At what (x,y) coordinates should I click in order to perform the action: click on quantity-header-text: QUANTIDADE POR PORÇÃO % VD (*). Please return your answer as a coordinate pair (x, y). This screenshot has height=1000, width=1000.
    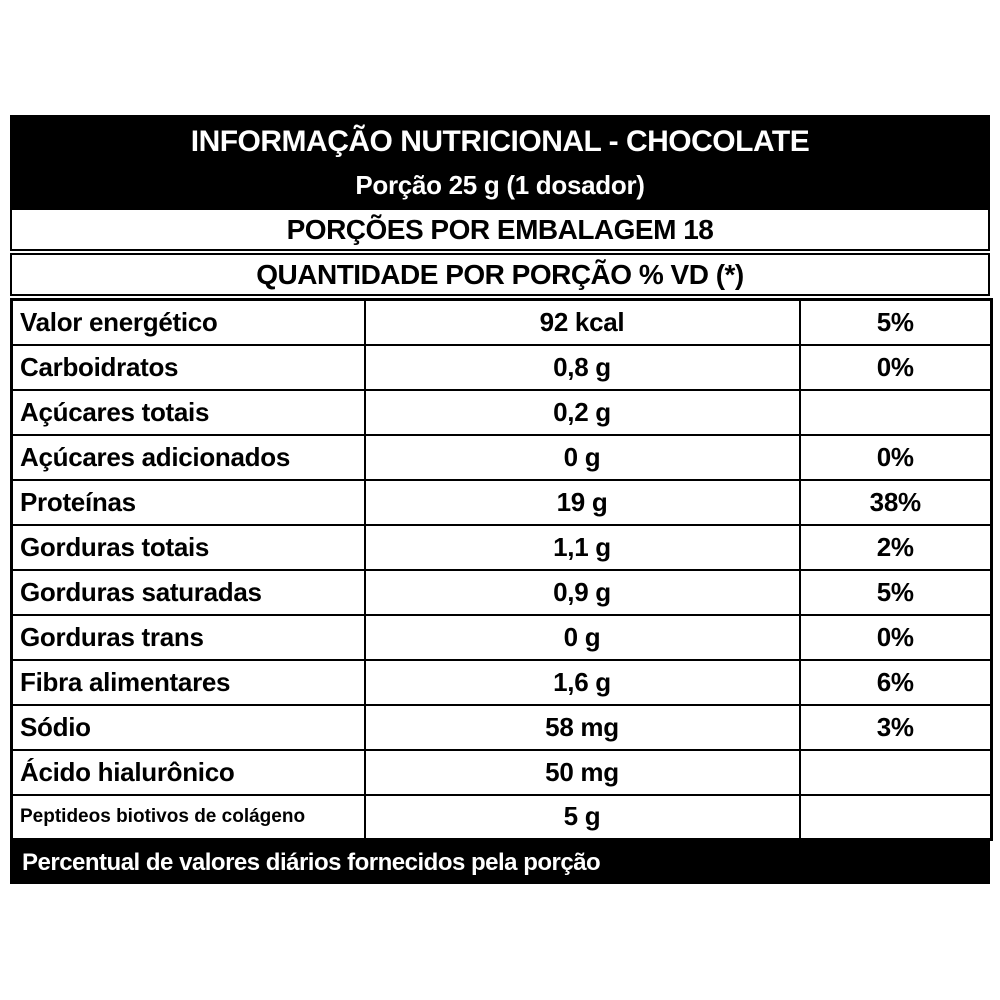
    Looking at the image, I should click on (500, 274).